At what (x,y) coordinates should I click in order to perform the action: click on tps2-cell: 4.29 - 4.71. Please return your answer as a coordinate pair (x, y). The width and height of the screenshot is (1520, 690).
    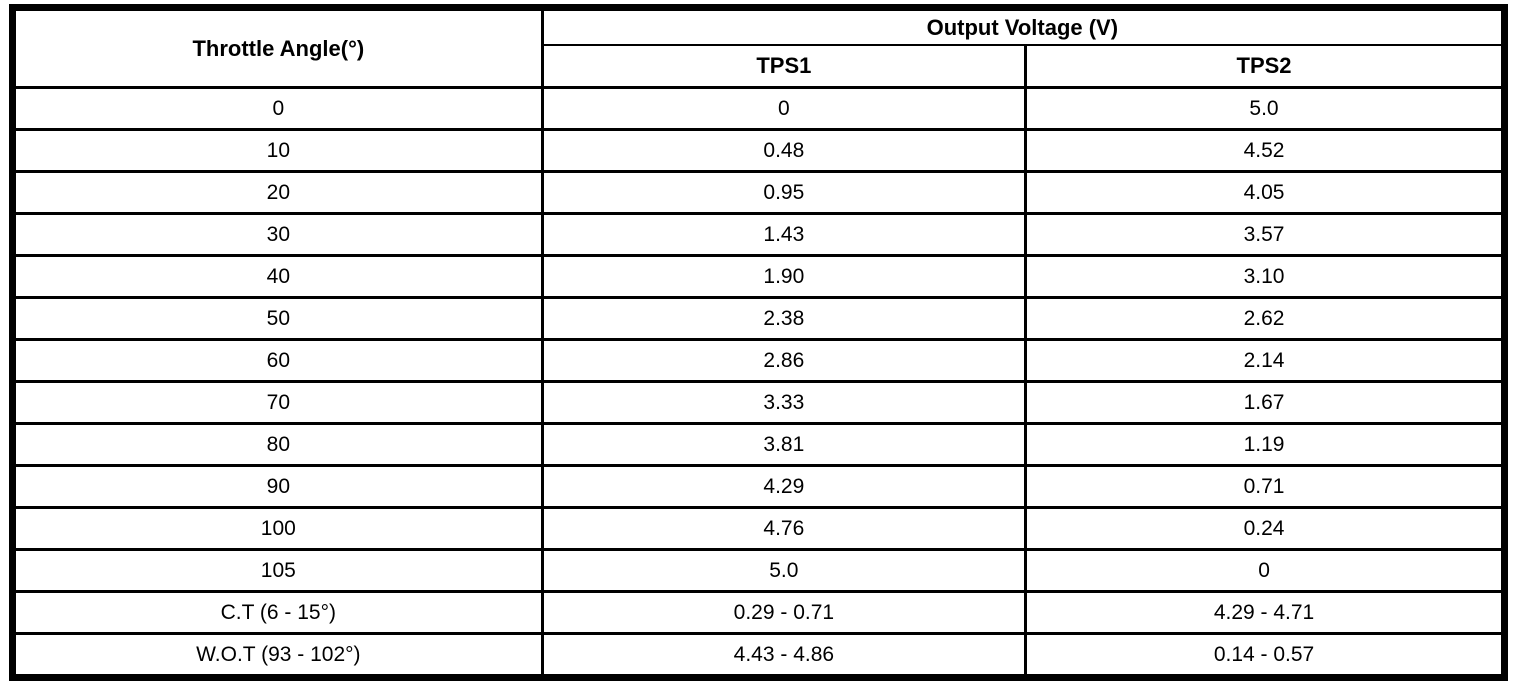
    Looking at the image, I should click on (1265, 612).